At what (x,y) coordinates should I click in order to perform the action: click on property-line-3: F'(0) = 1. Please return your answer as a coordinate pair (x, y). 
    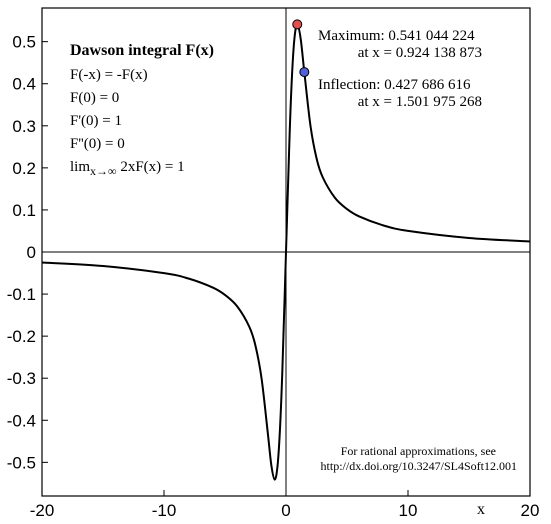
    Looking at the image, I should click on (96, 121).